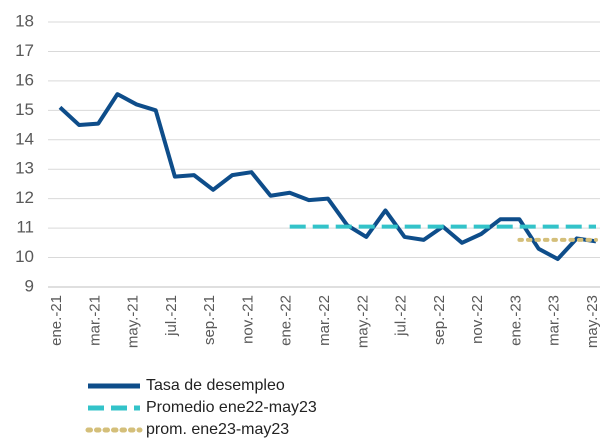 This screenshot has height=439, width=602. Describe the element at coordinates (324, 320) in the screenshot. I see `x-tick-label: mar.-22` at that location.